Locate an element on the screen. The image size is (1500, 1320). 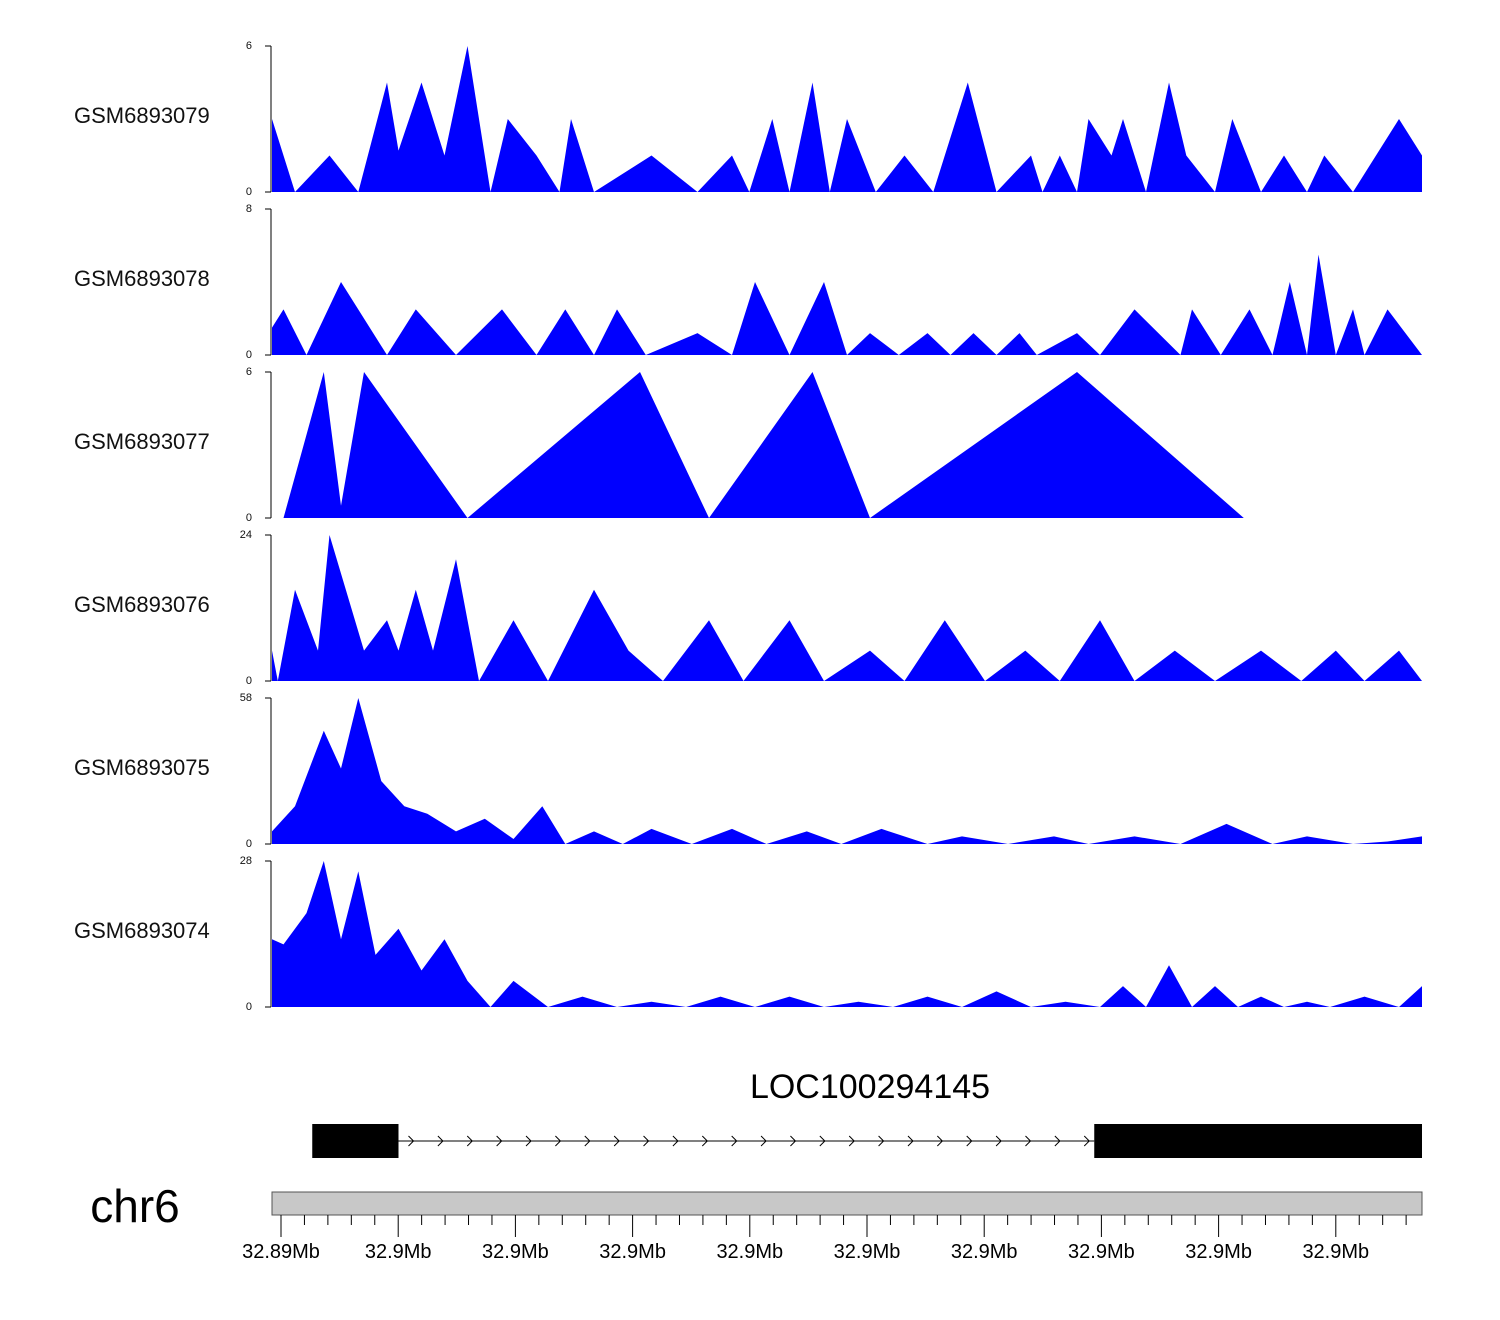
track-GSM6893079: GSM6893079 6 0 is located at coordinates (748, 119).